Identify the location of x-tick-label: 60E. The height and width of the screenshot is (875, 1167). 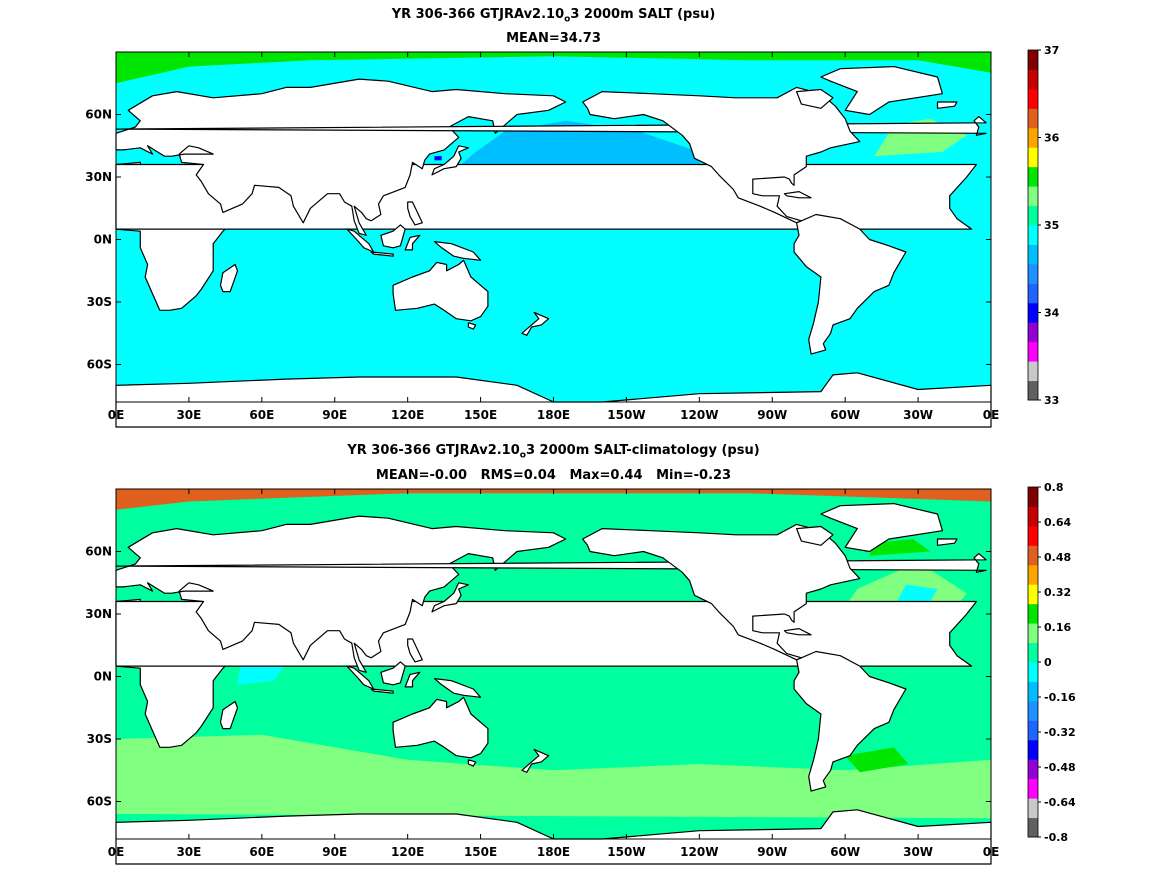
(261, 852).